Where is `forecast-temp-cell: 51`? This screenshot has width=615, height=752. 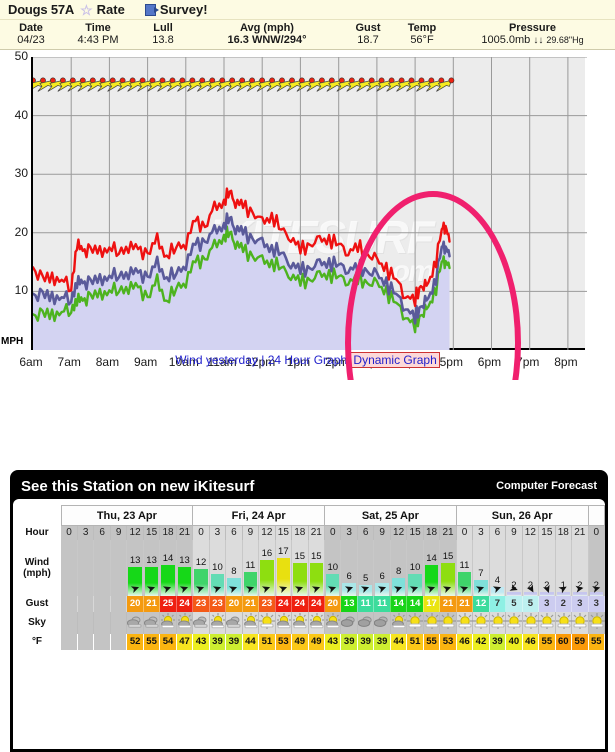 forecast-temp-cell: 51 is located at coordinates (267, 641).